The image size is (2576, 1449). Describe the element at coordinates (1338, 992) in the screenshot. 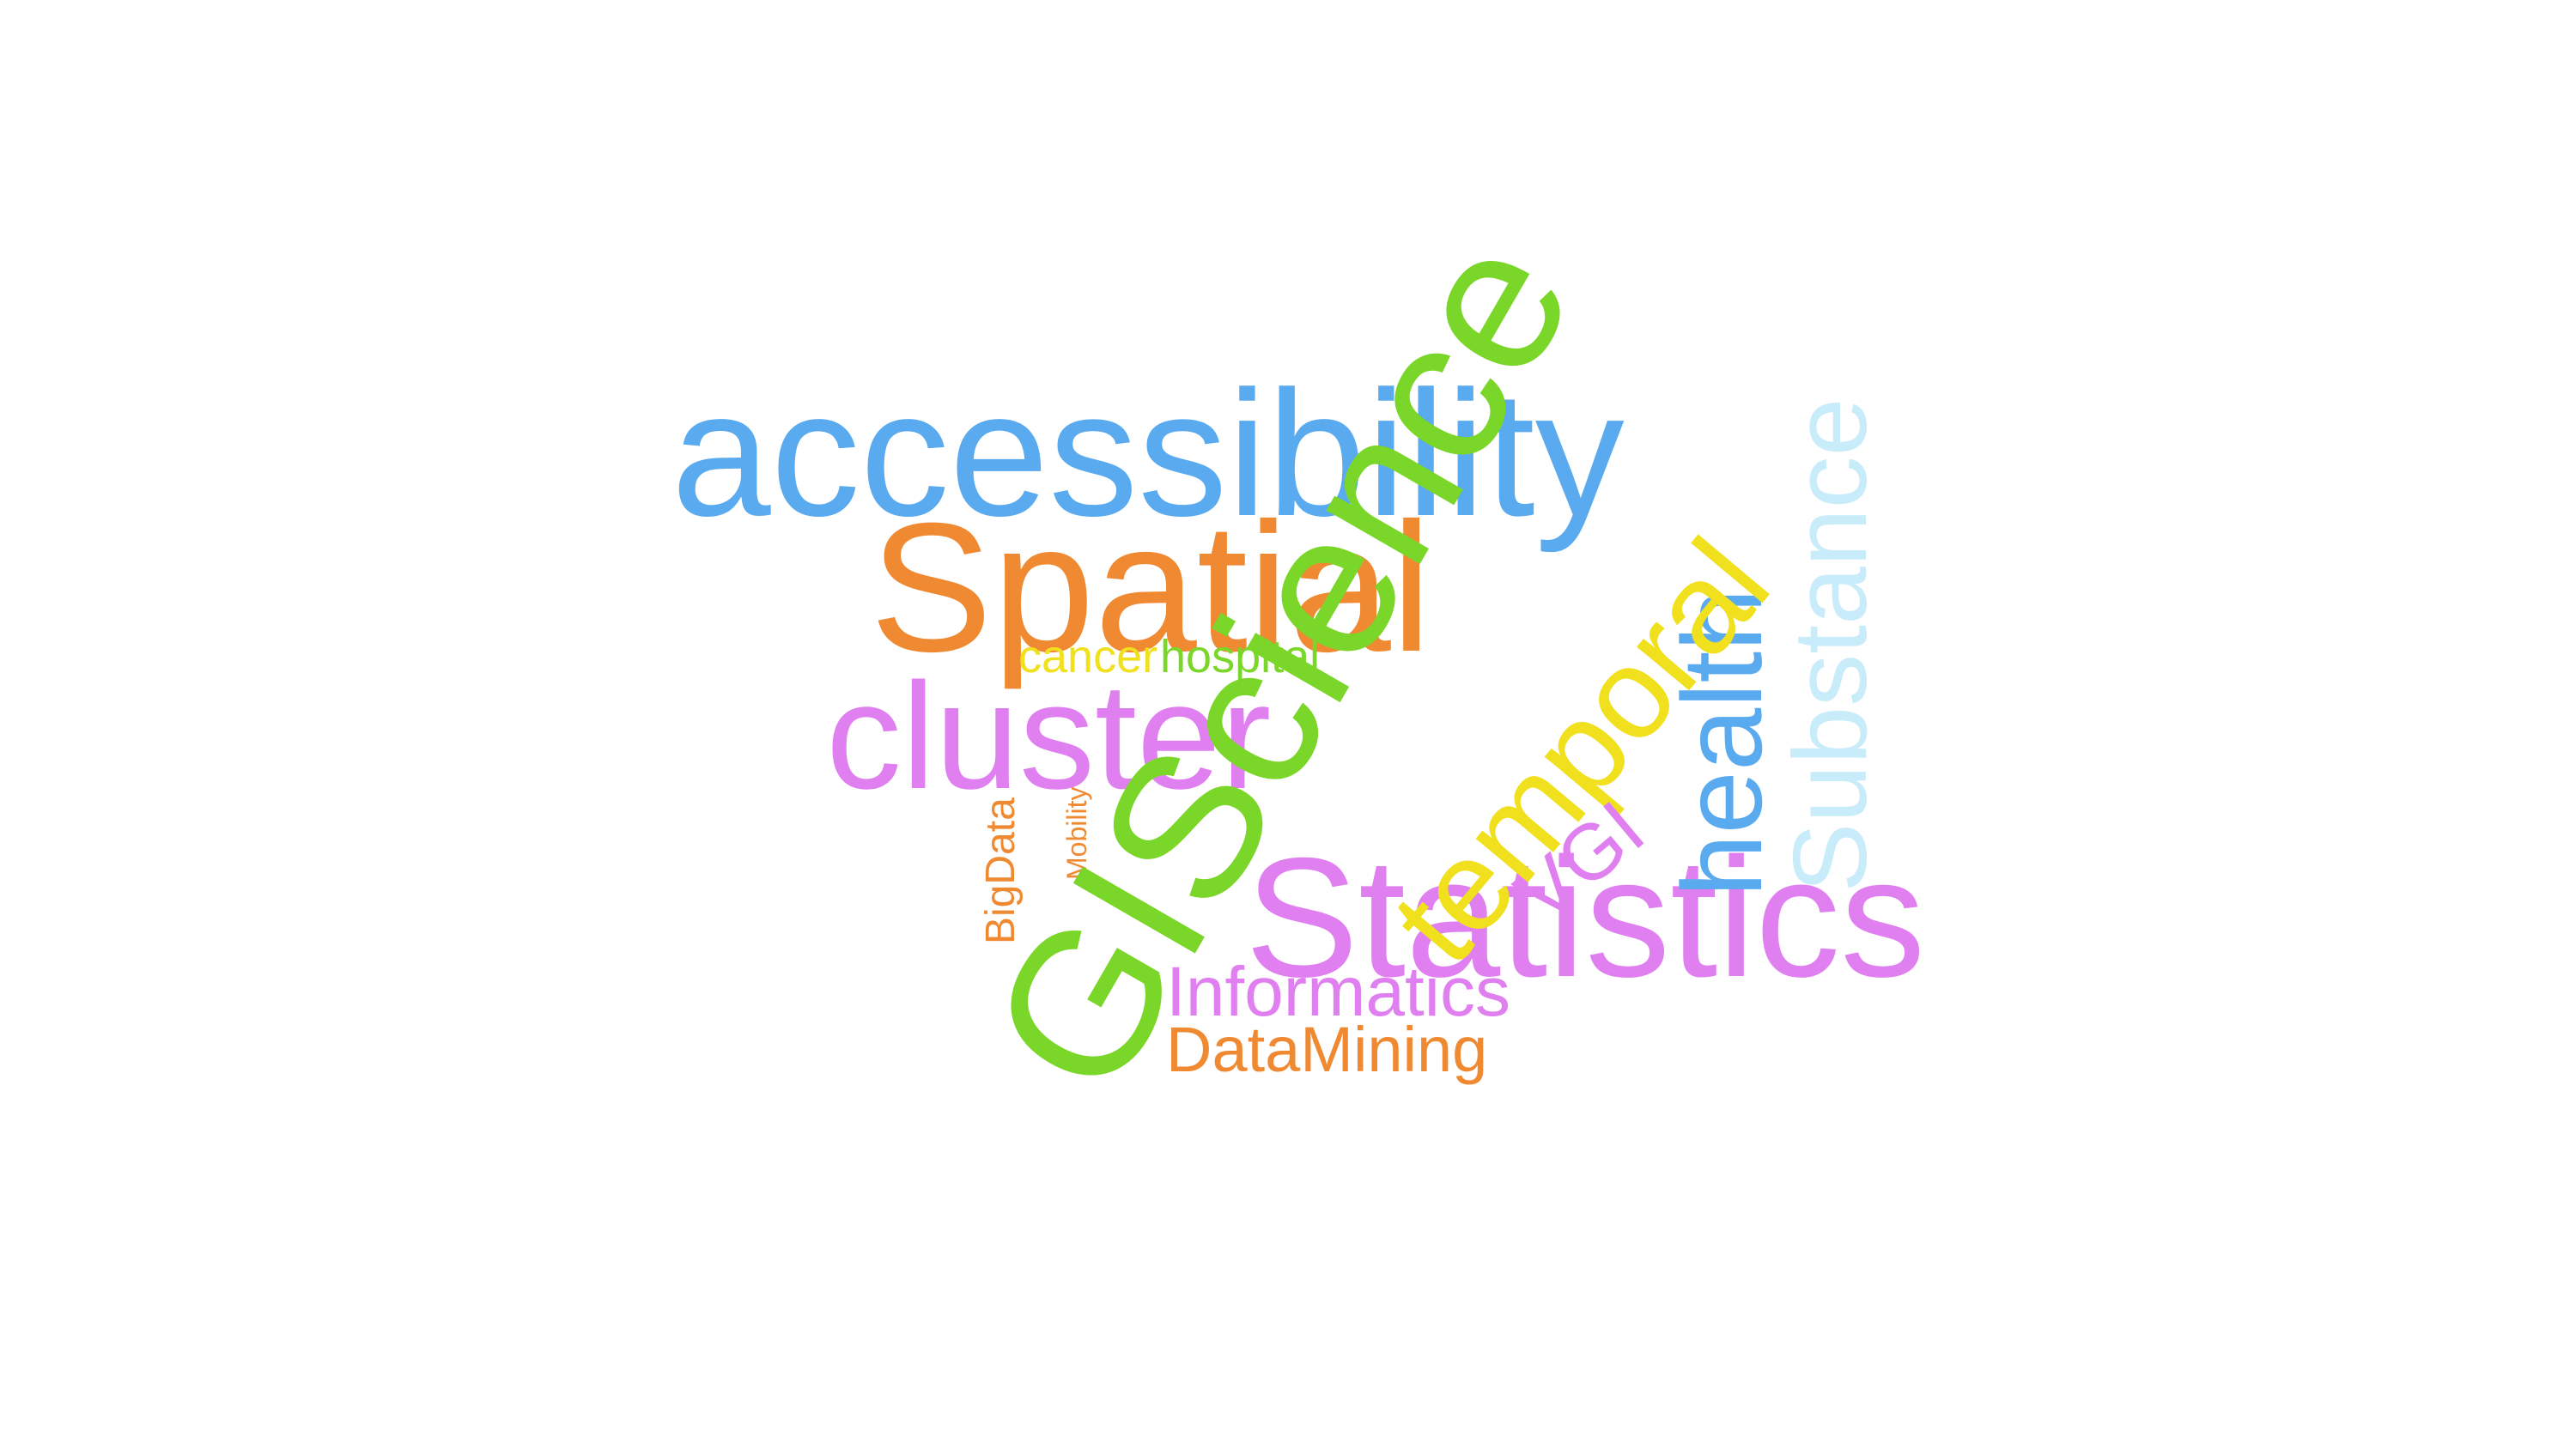

I see `word-informatics: Informatics` at that location.